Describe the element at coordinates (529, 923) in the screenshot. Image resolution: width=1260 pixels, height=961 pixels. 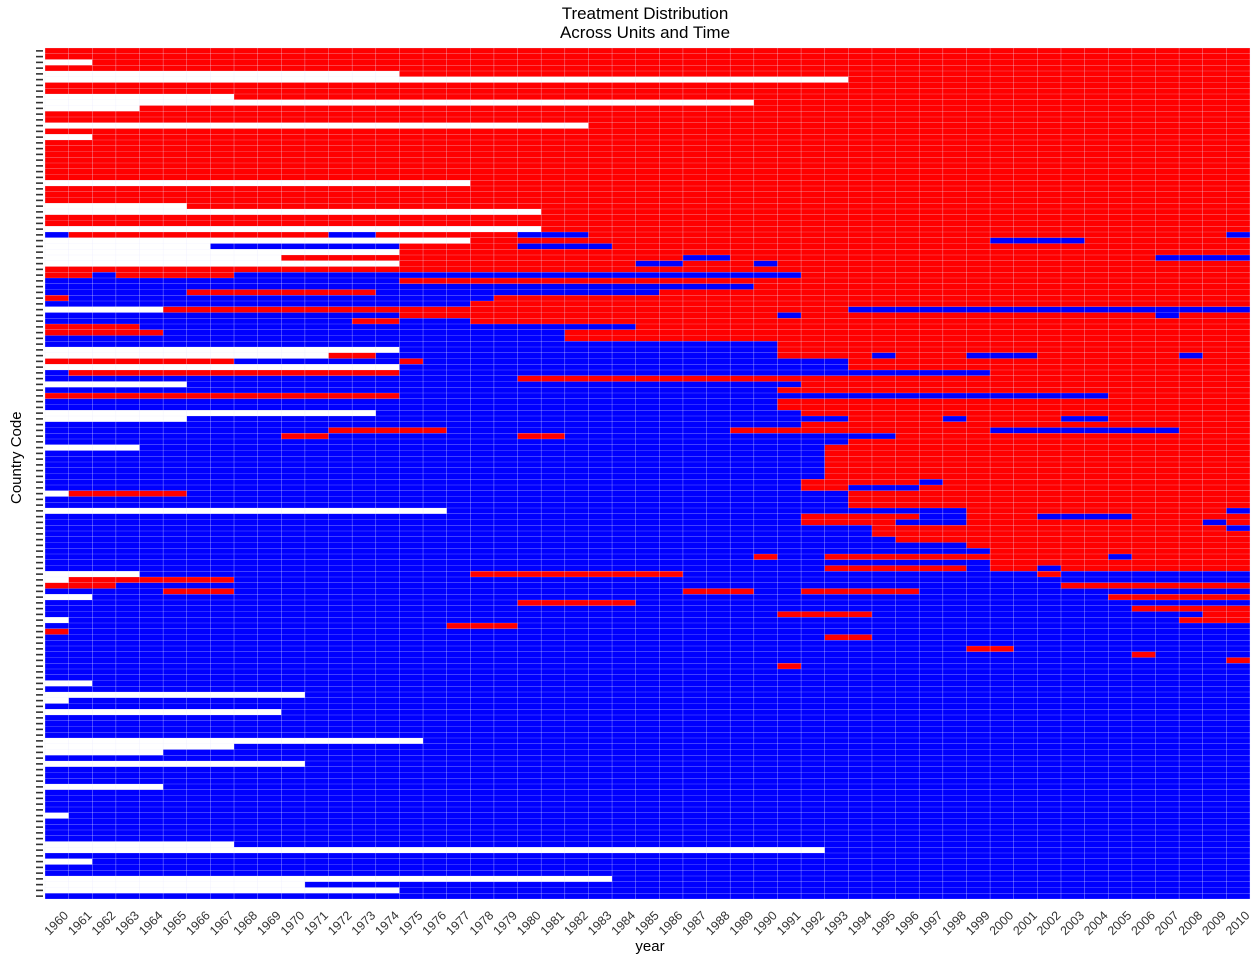
I see `x-tick-label: 1980` at that location.